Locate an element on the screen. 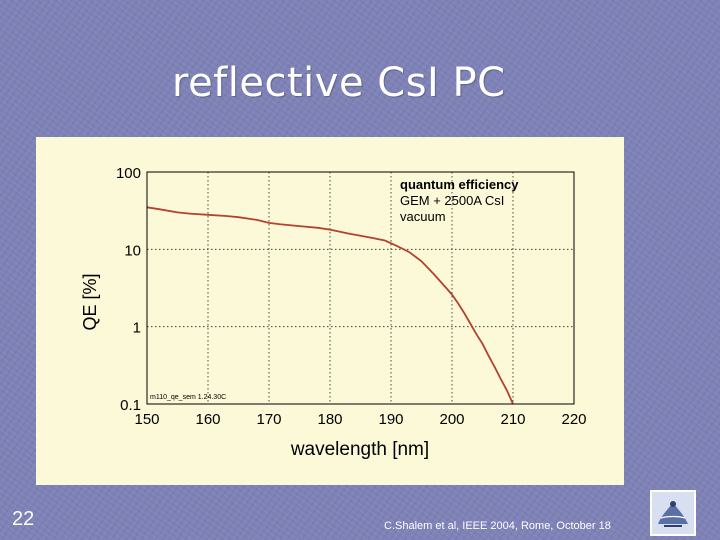 The height and width of the screenshot is (540, 720). x-tick-label: 220 is located at coordinates (573, 419).